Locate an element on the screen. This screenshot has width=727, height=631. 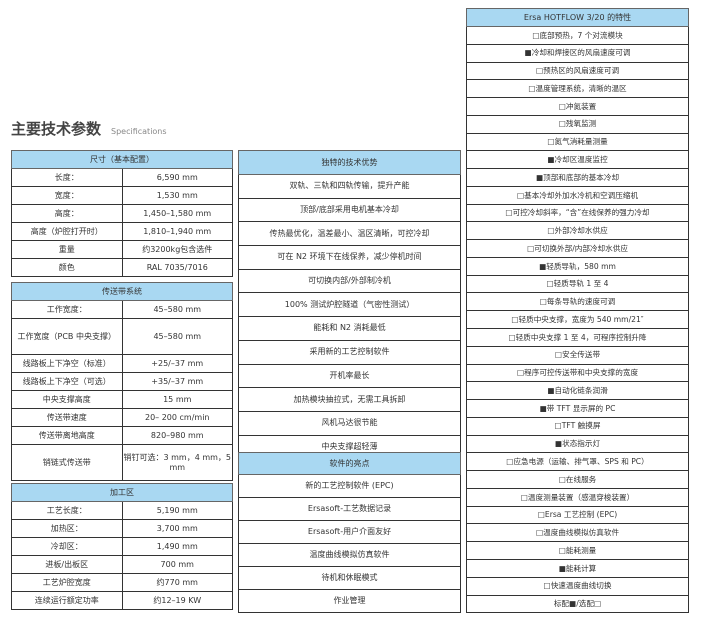
list-item: □TFT 触摸屏 is located at coordinates (577, 426).